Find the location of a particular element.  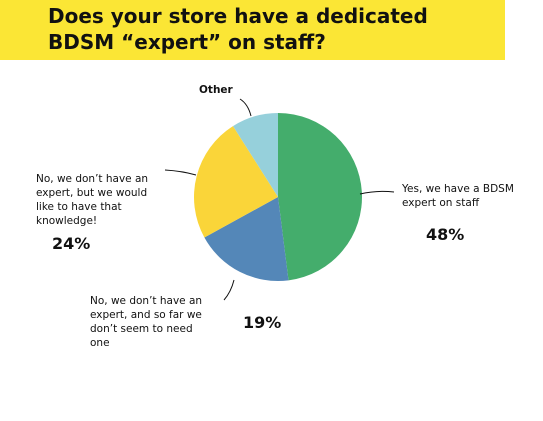

pie-slices is located at coordinates (278, 196).